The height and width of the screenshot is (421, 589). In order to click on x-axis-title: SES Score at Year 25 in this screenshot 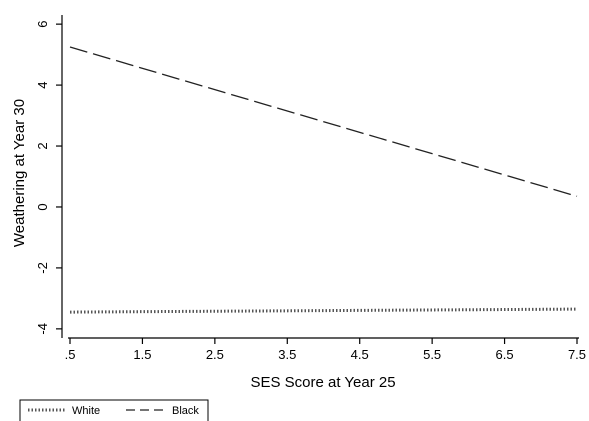, I will do `click(322, 382)`.